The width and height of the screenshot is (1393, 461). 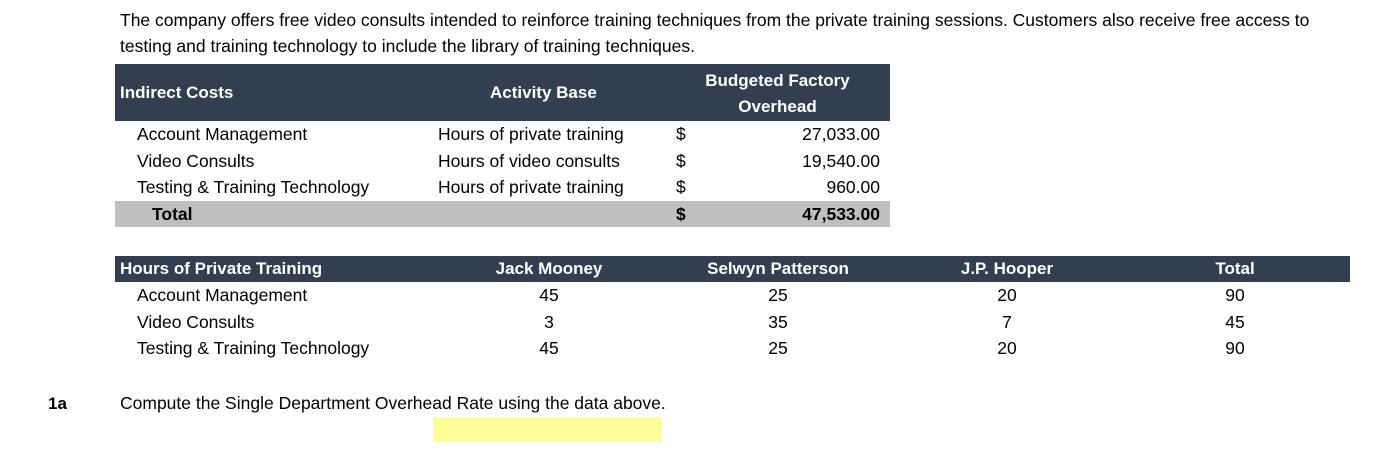 I want to click on total-row: Total $ 47,533.00, so click(x=502, y=213).